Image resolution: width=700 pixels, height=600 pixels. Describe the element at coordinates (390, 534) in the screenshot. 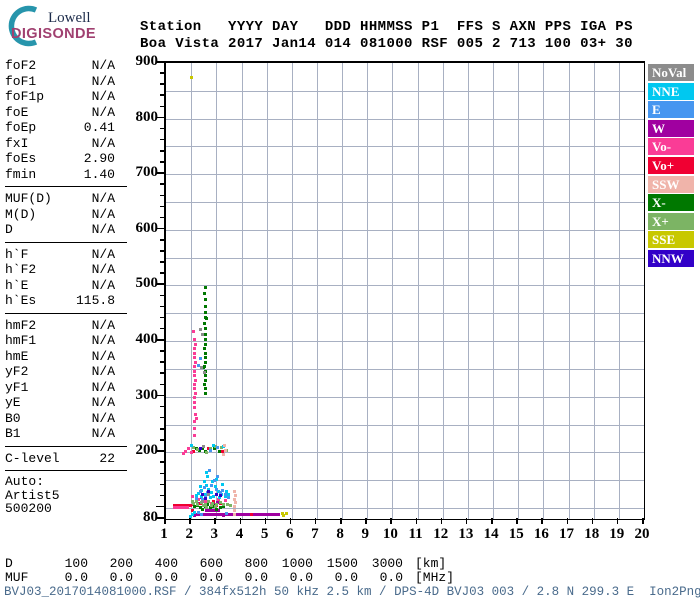

I see `x-axis-label: 10` at that location.